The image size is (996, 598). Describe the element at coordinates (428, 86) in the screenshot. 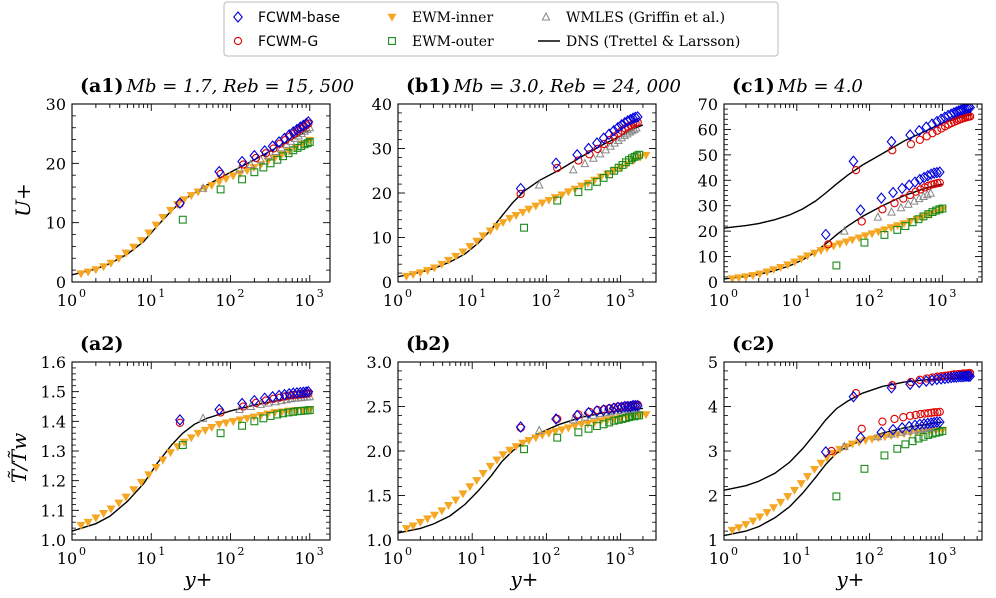

I see `panel-title-bold: (b1)` at that location.